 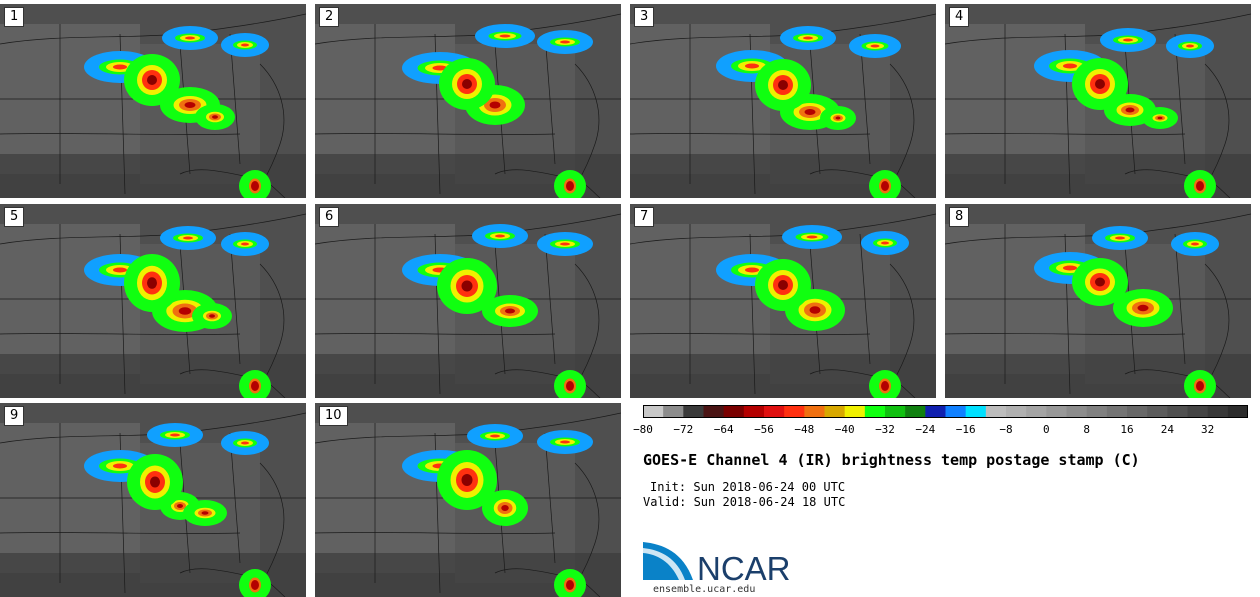 What do you see at coordinates (844, 429) in the screenshot?
I see `colorbar-tick-label: −40` at bounding box center [844, 429].